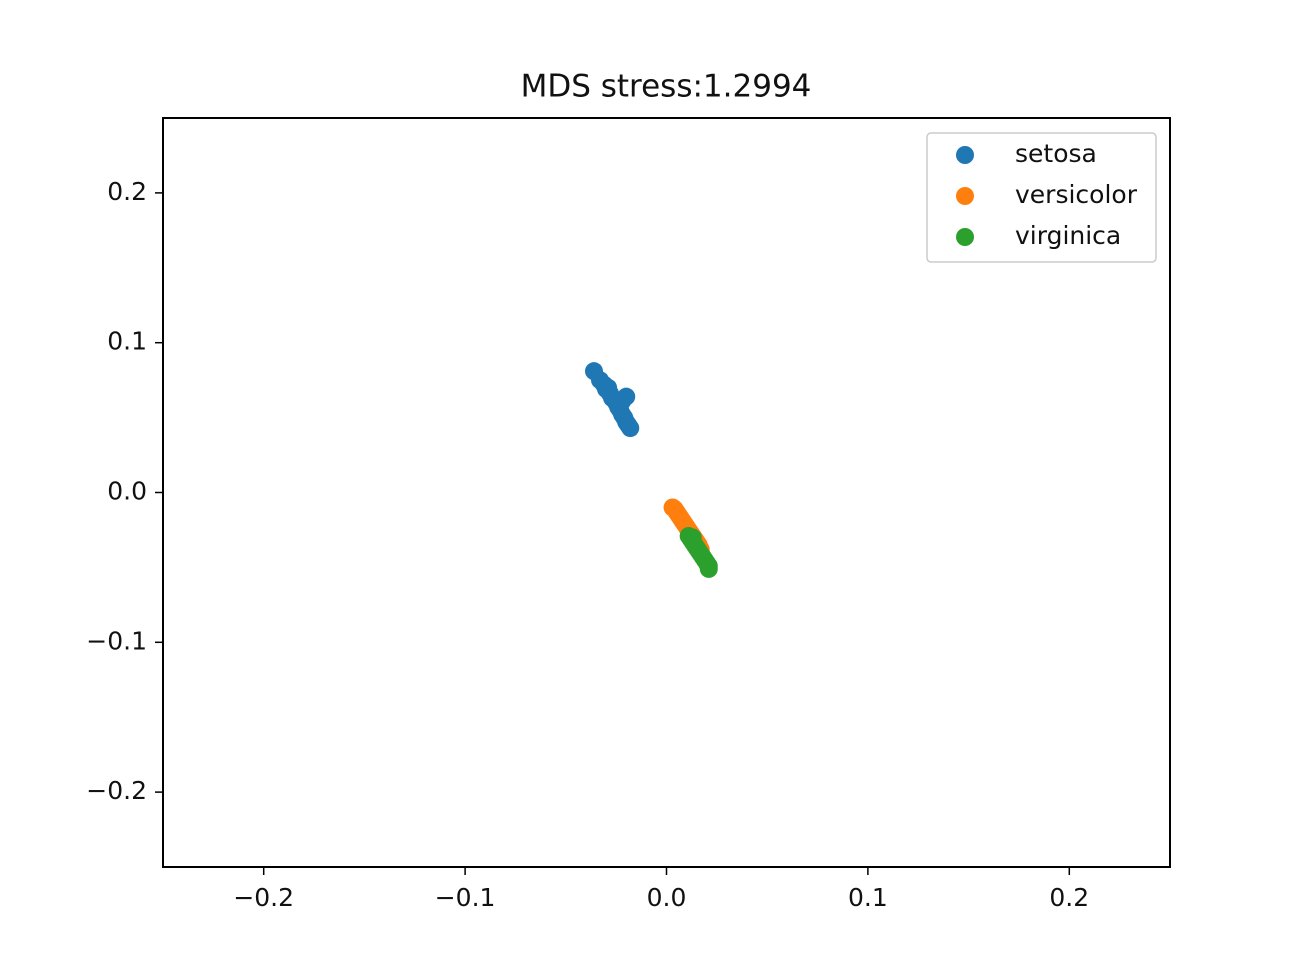 This screenshot has height=975, width=1300. Describe the element at coordinates (1076, 194) in the screenshot. I see `legend-label: versicolor` at that location.